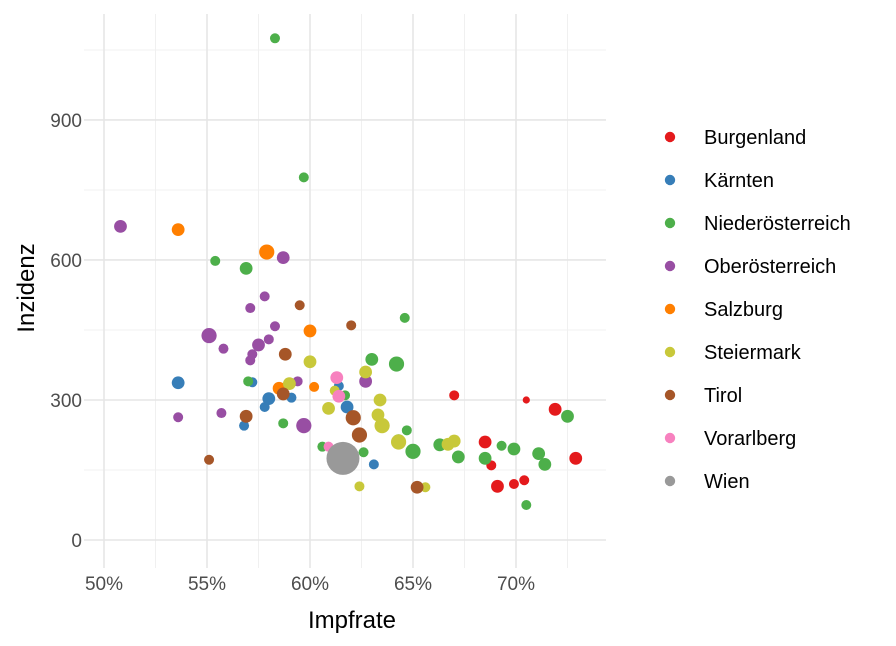 This screenshot has height=646, width=896. What do you see at coordinates (207, 584) in the screenshot?
I see `x-tick-label: 55%` at bounding box center [207, 584].